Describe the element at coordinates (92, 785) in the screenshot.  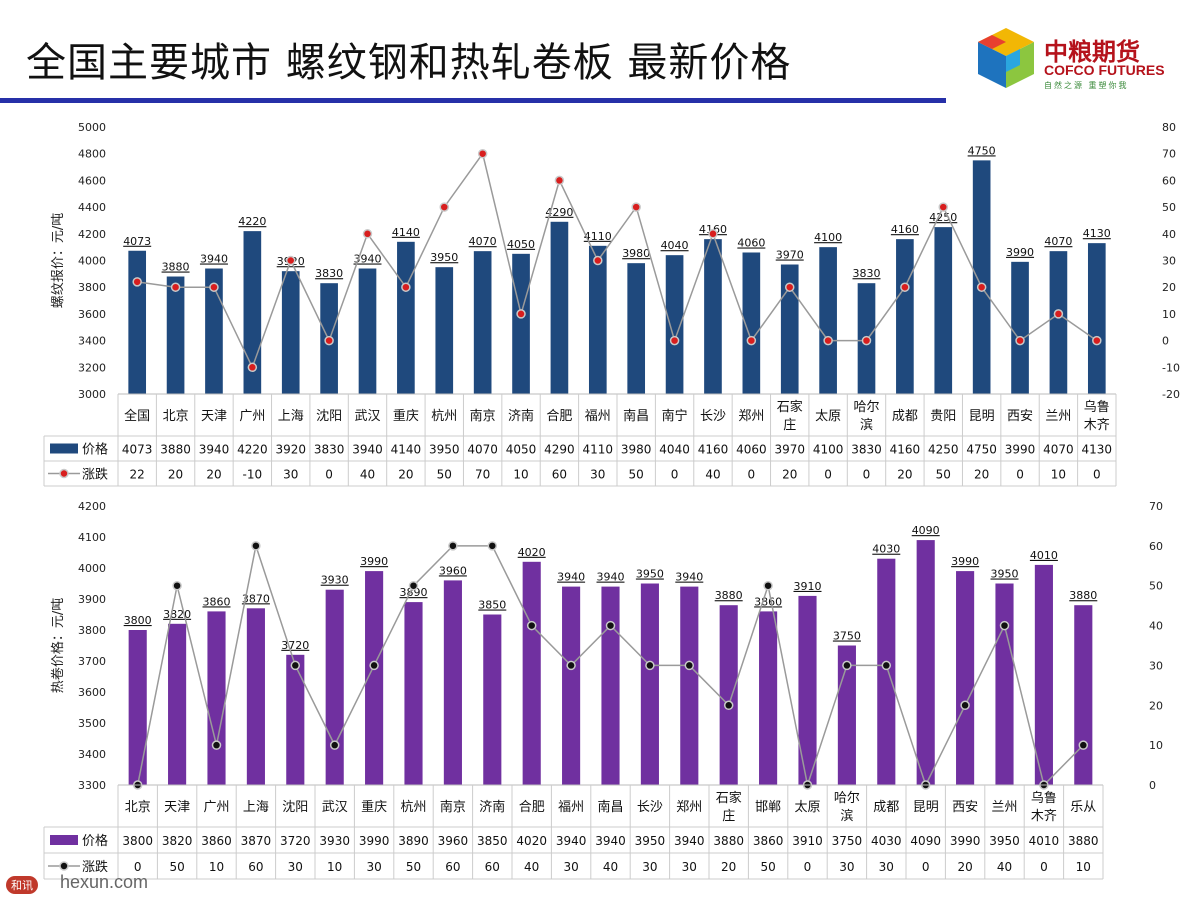
I see `left-axis-tick-label: 3300` at that location.